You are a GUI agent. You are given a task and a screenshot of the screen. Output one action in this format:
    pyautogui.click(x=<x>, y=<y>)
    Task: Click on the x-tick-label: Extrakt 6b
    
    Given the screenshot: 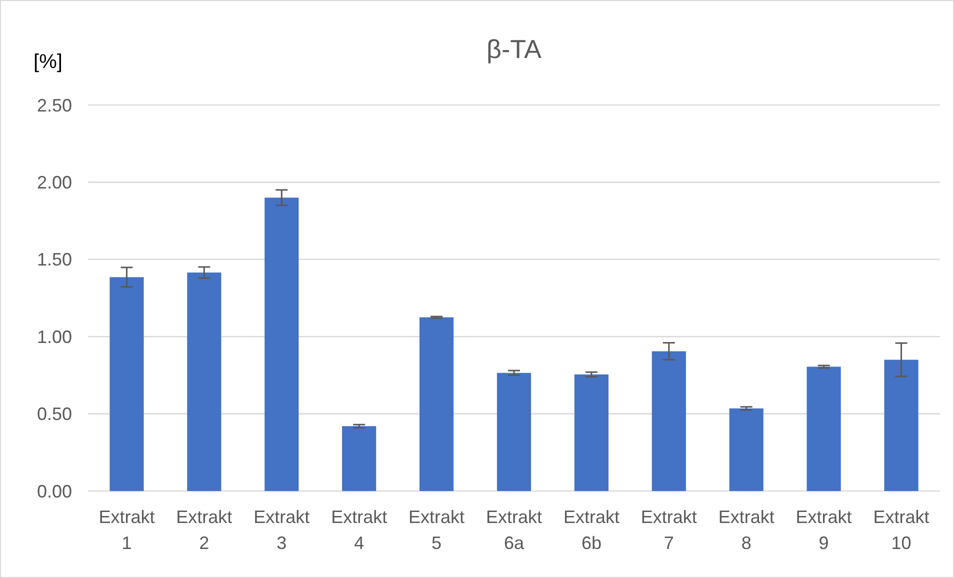 What is the action you would take?
    pyautogui.click(x=591, y=530)
    